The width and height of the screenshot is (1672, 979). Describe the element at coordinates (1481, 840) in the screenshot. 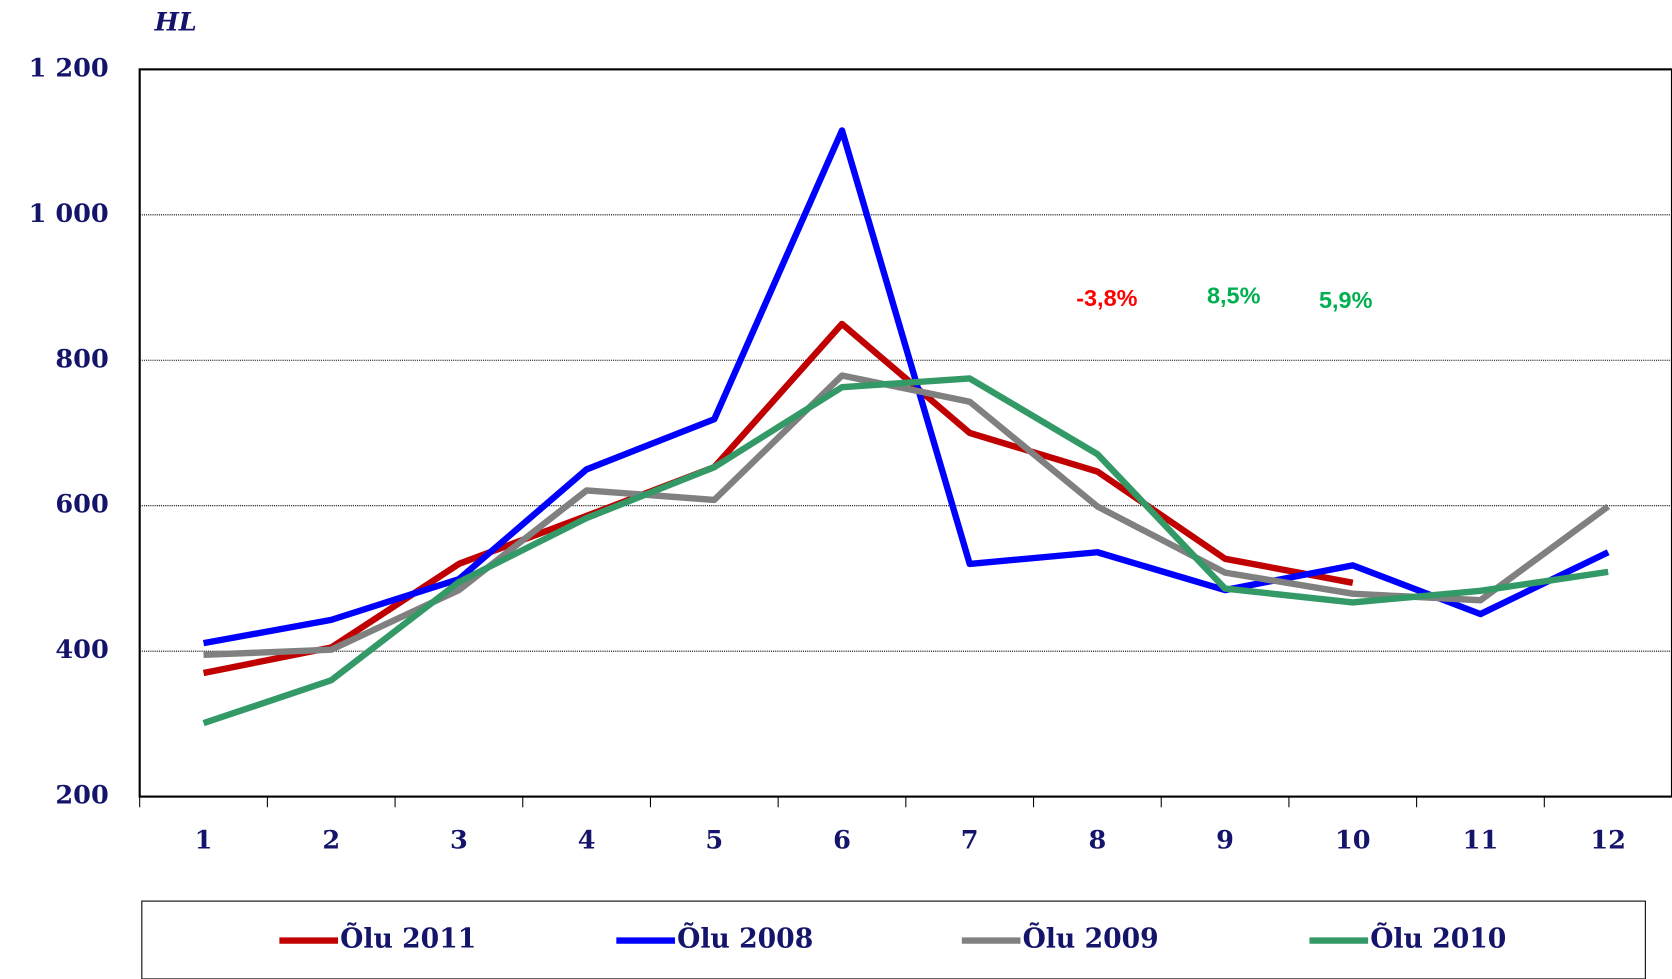

I see `x-tick-label: 11` at that location.